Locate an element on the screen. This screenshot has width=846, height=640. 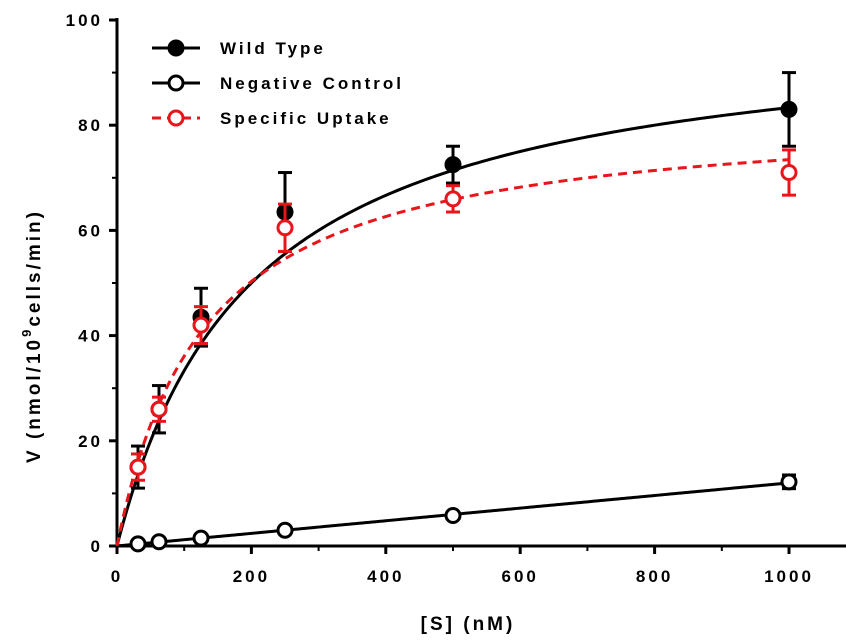
y-tick-label: 0 is located at coordinates (97, 546).